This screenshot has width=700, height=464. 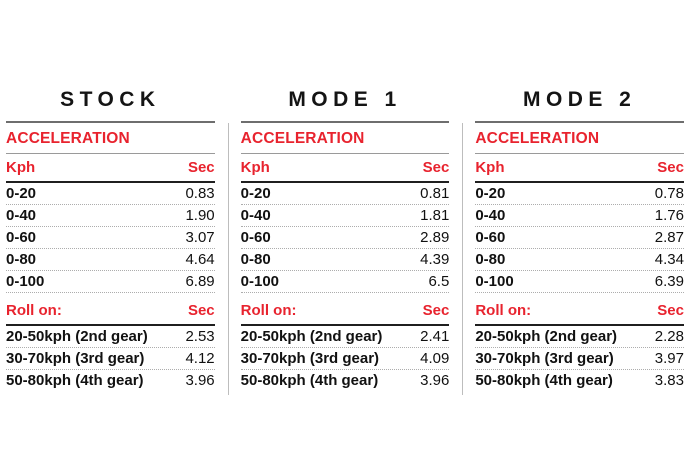 I want to click on table-row: 20-50kph (2nd gear) 2.41, so click(x=345, y=337).